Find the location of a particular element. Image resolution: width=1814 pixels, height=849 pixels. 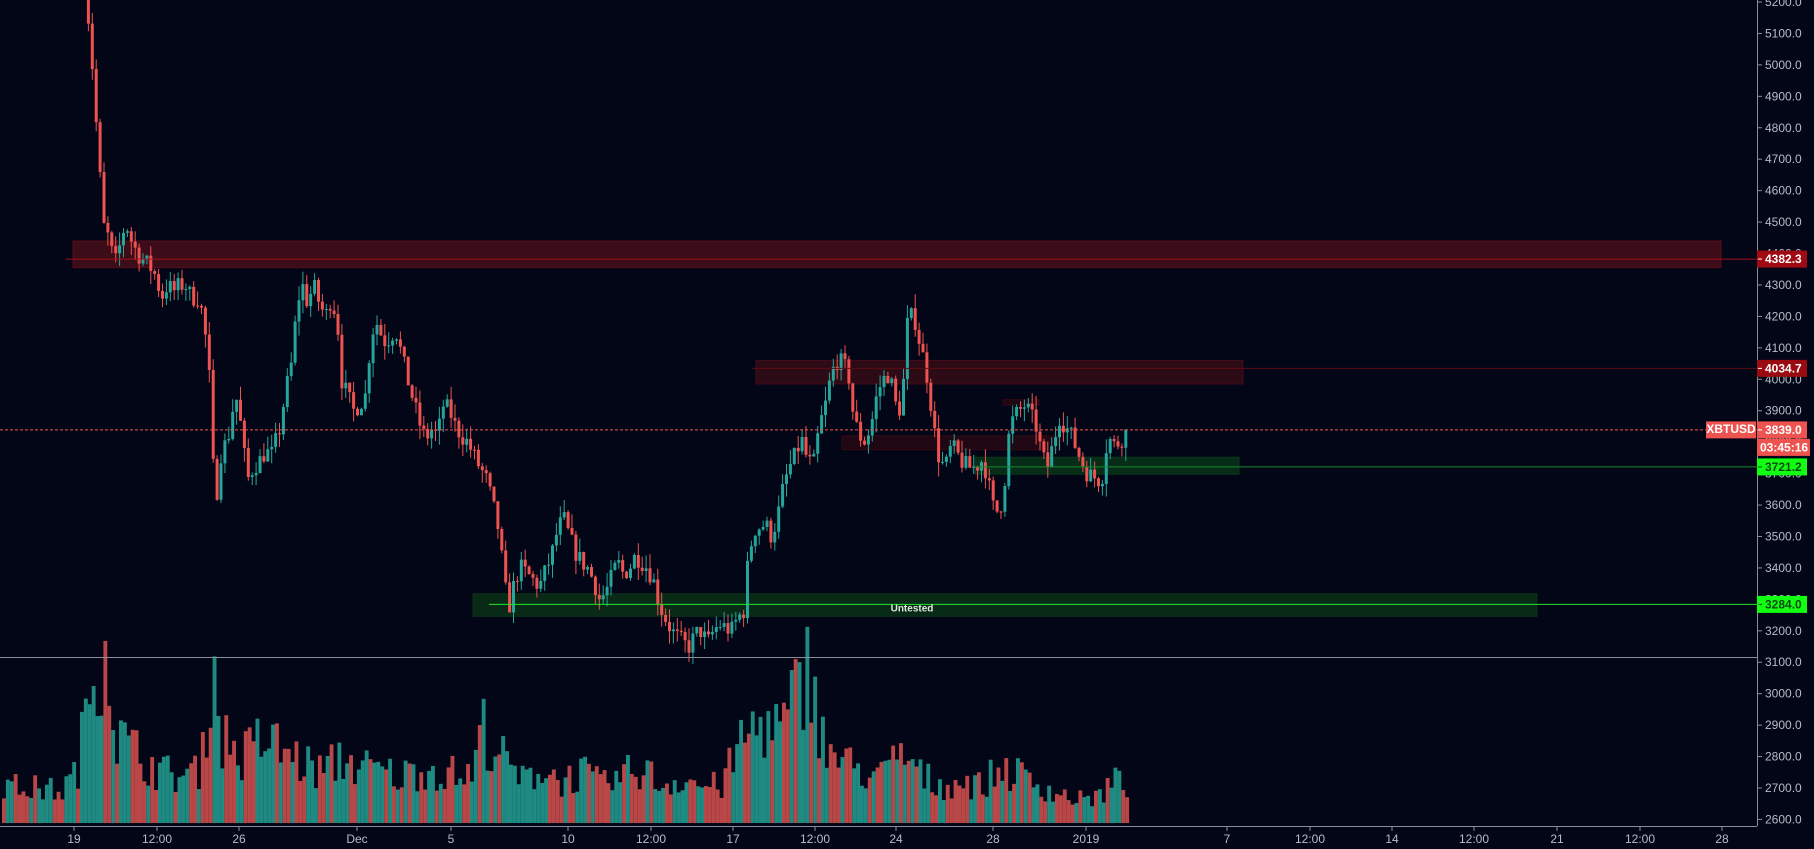

svg-text: 3721.2 is located at coordinates (1783, 467).